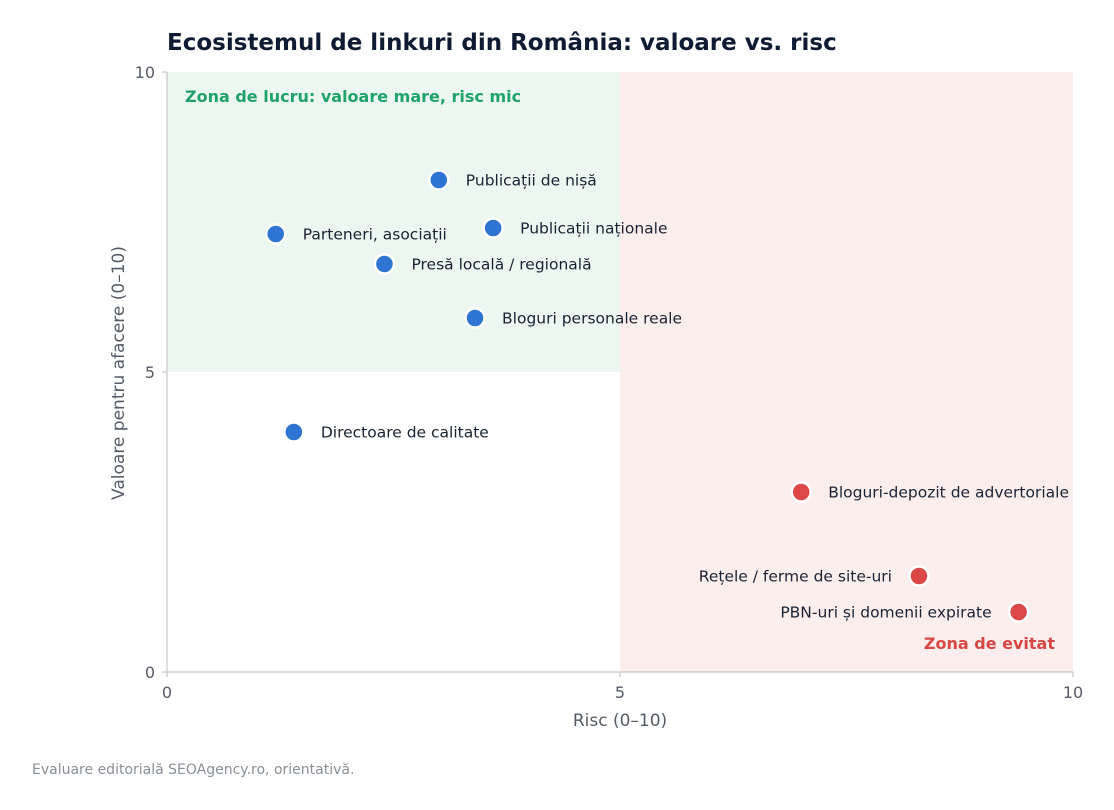  Describe the element at coordinates (592, 319) in the screenshot. I see `data-point-label: Bloguri personale reale` at that location.